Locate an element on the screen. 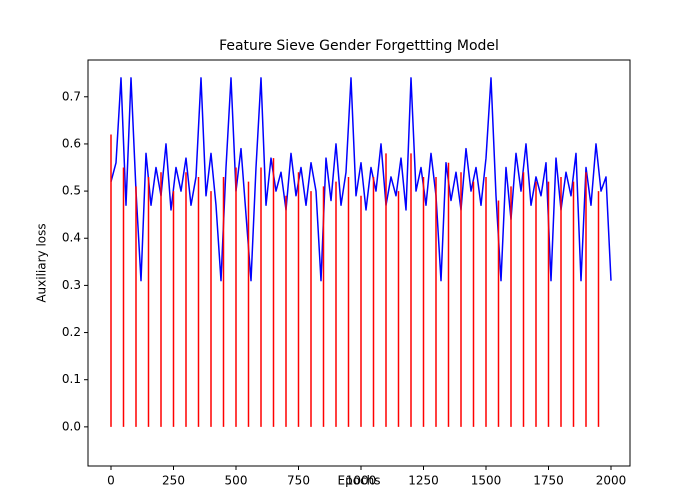 This screenshot has height=500, width=700. x-tick-label: 0 is located at coordinates (111, 481).